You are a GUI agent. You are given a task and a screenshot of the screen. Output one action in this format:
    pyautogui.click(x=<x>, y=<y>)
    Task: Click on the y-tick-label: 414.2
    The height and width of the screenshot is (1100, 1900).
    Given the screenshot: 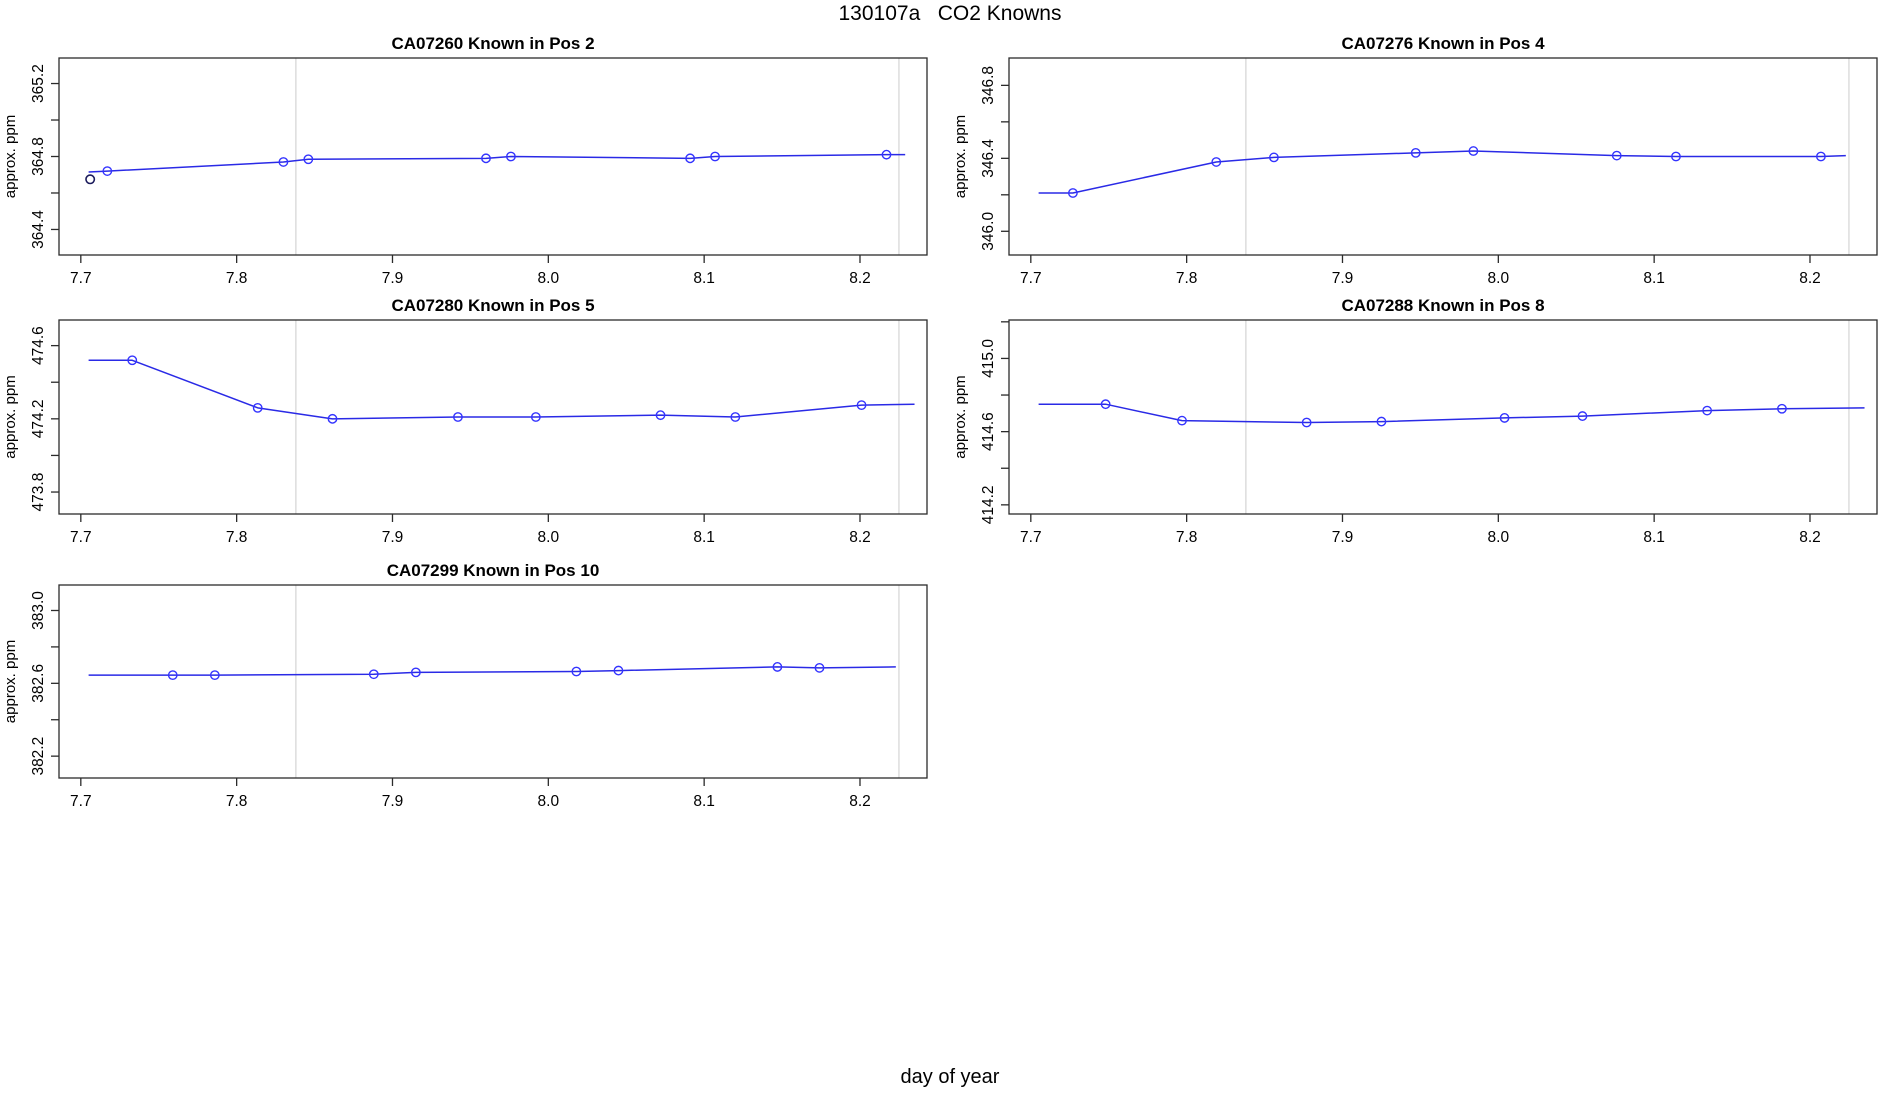 What is the action you would take?
    pyautogui.click(x=988, y=504)
    